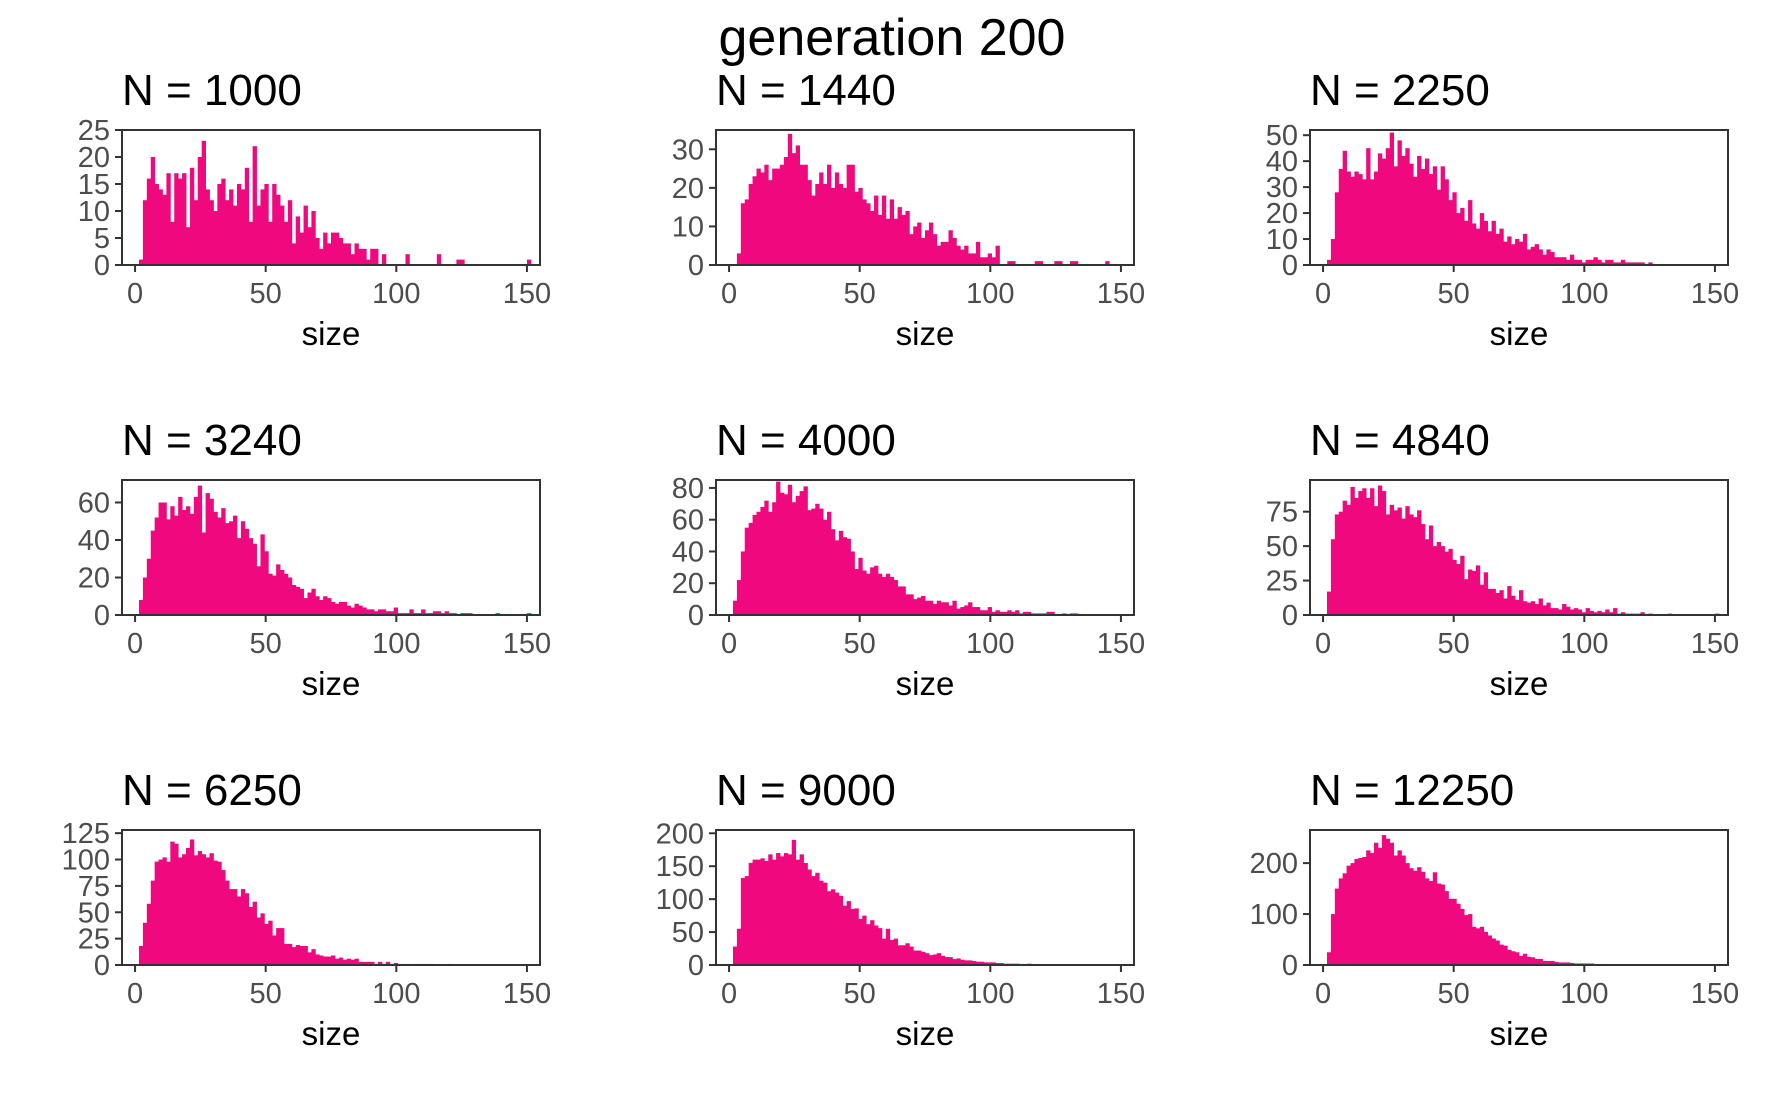  I want to click on x-tick-label: 50, so click(860, 994).